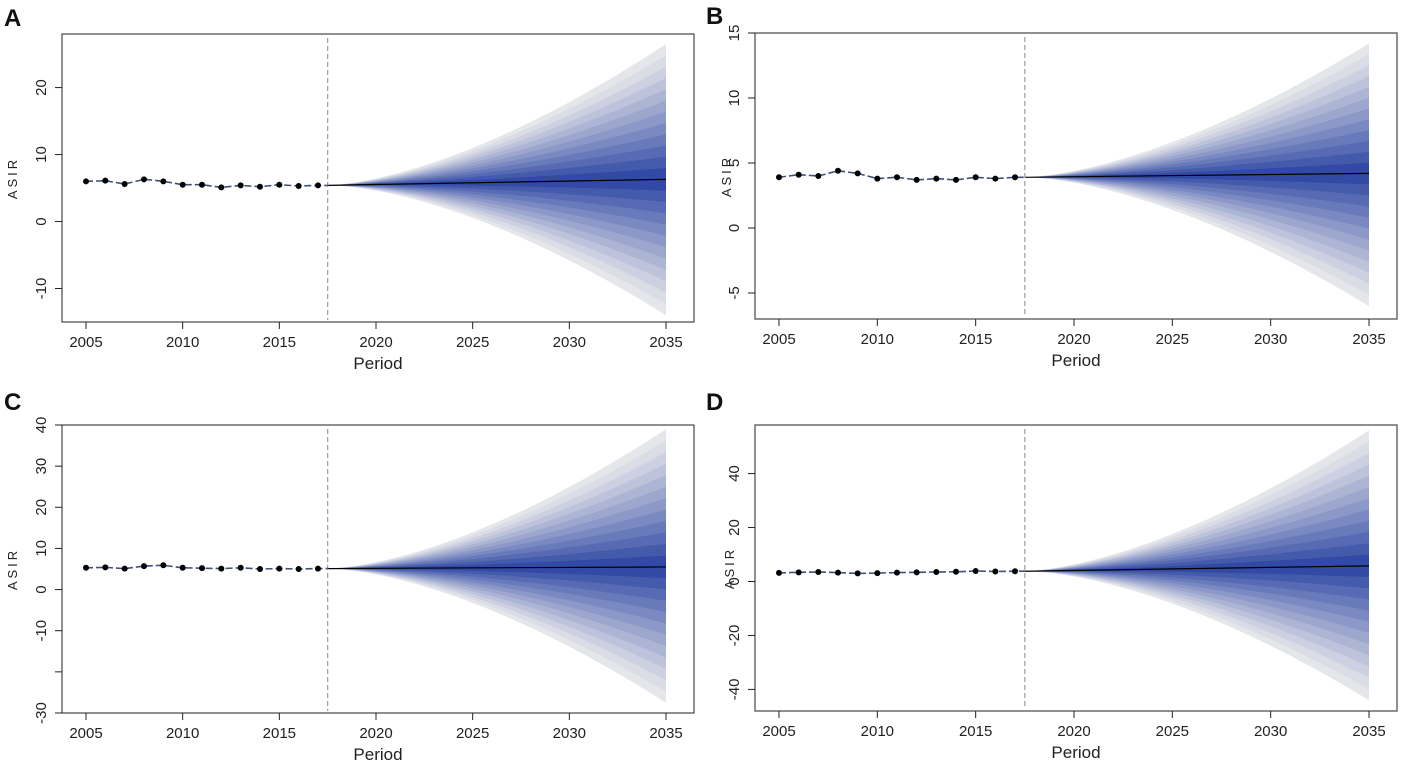  Describe the element at coordinates (12, 402) in the screenshot. I see `panel-letter: C` at that location.